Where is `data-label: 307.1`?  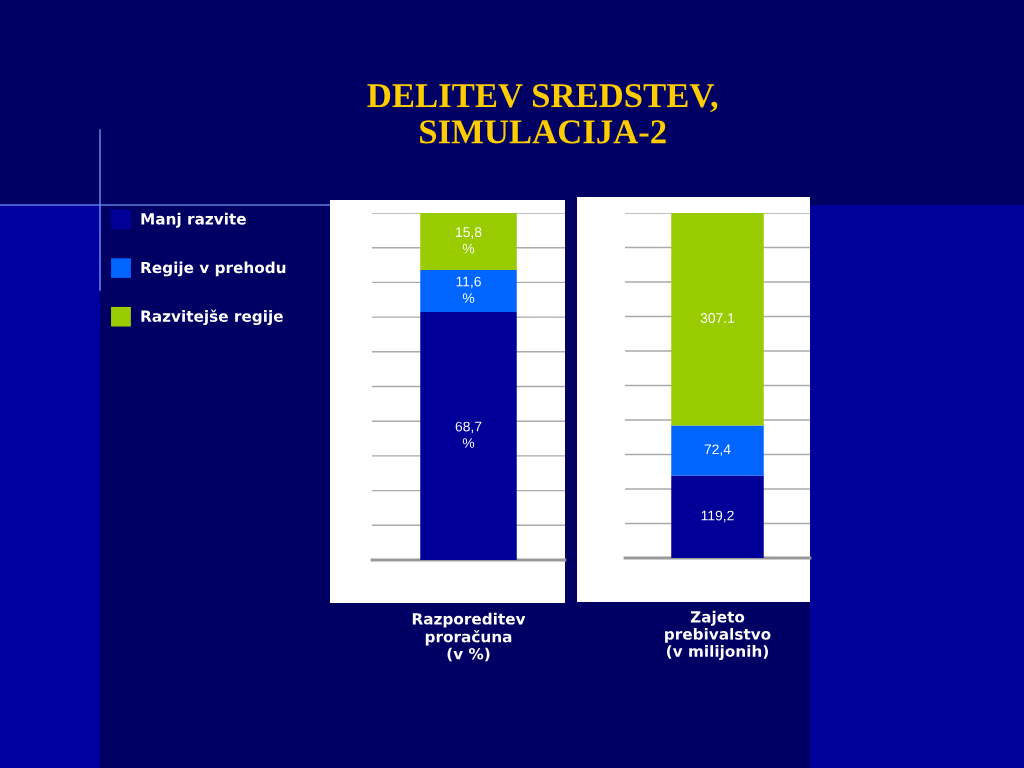
data-label: 307.1 is located at coordinates (717, 318).